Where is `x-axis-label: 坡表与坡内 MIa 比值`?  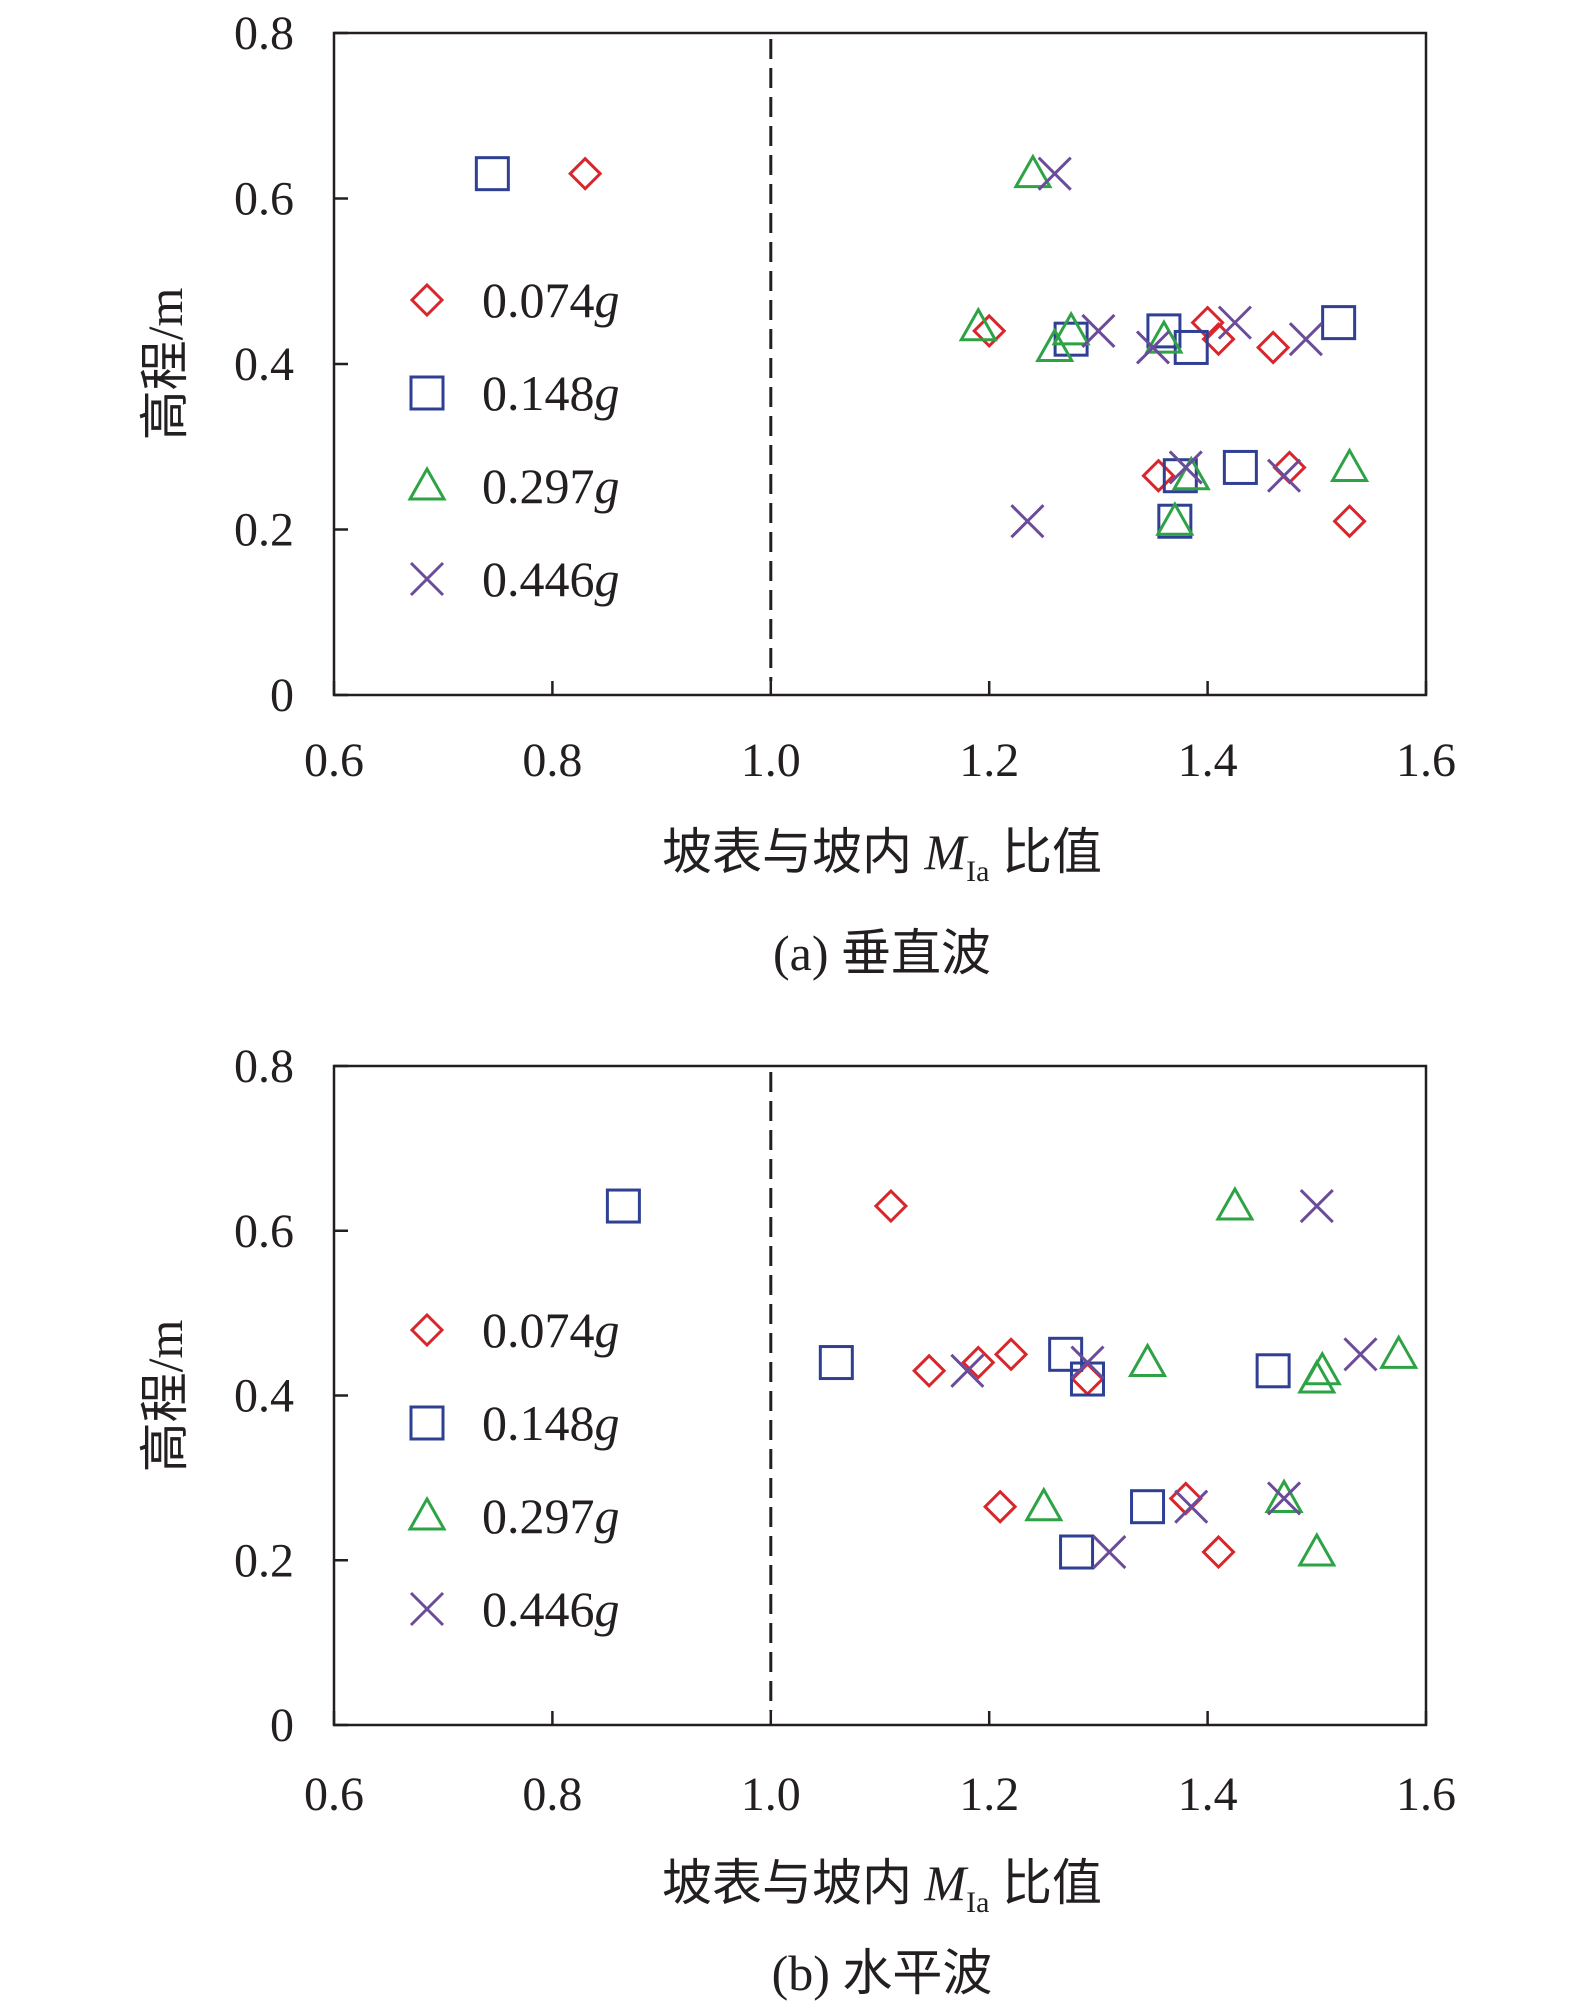
x-axis-label: 坡表与坡内 MIa 比值 is located at coordinates (882, 1887).